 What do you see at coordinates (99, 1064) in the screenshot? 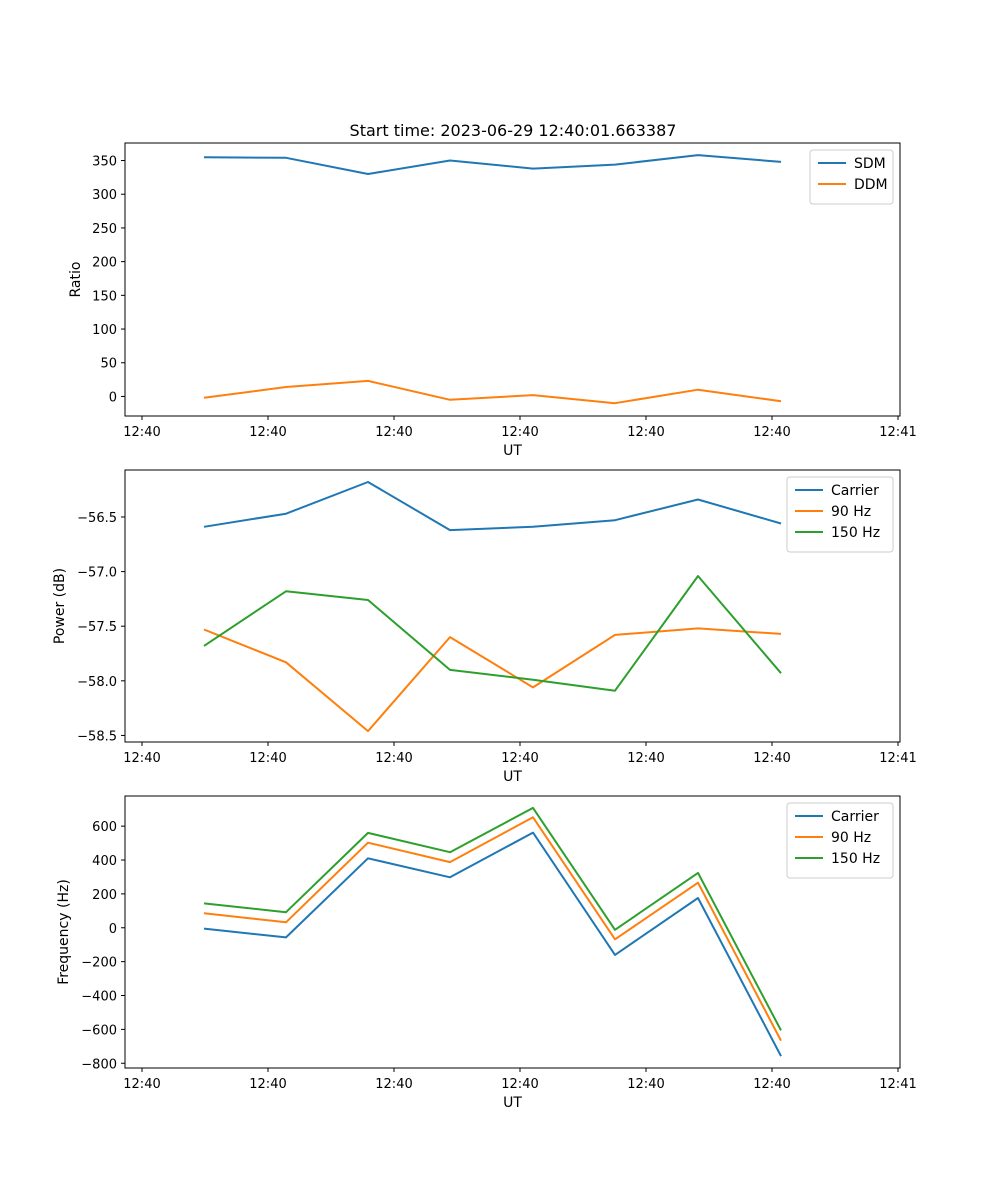
I see `y-tick-label: −800` at bounding box center [99, 1064].